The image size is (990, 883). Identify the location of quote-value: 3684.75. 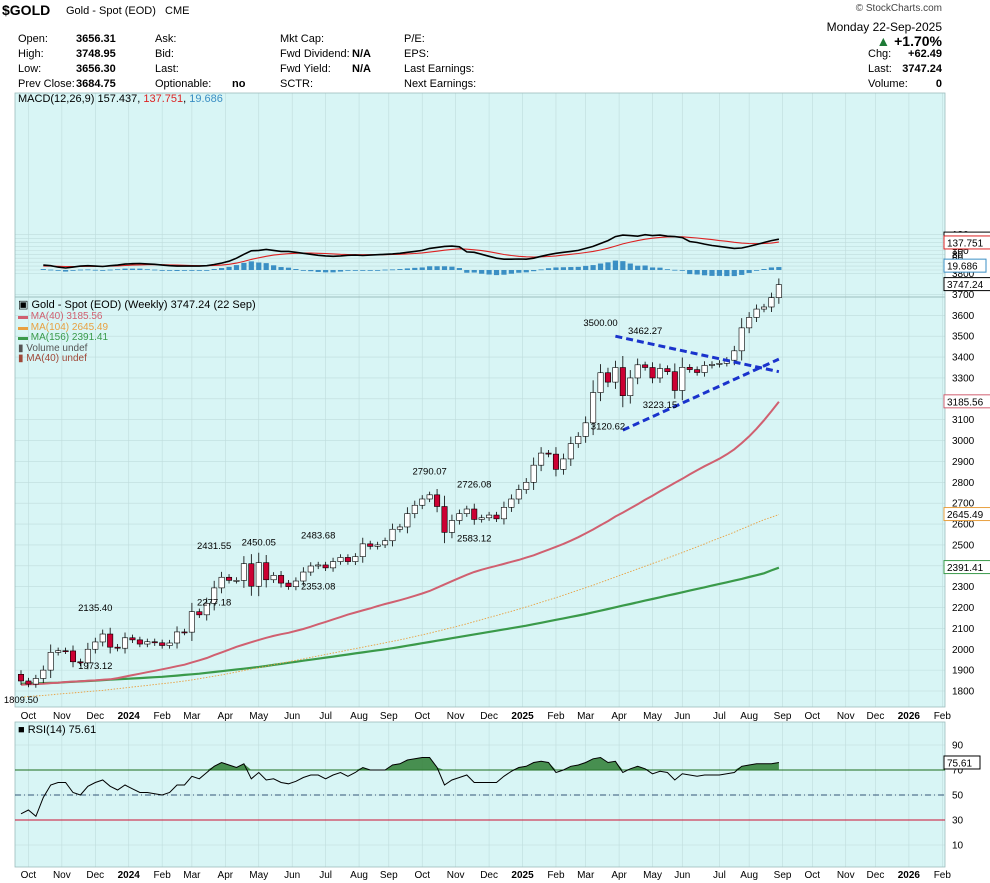
(96, 84).